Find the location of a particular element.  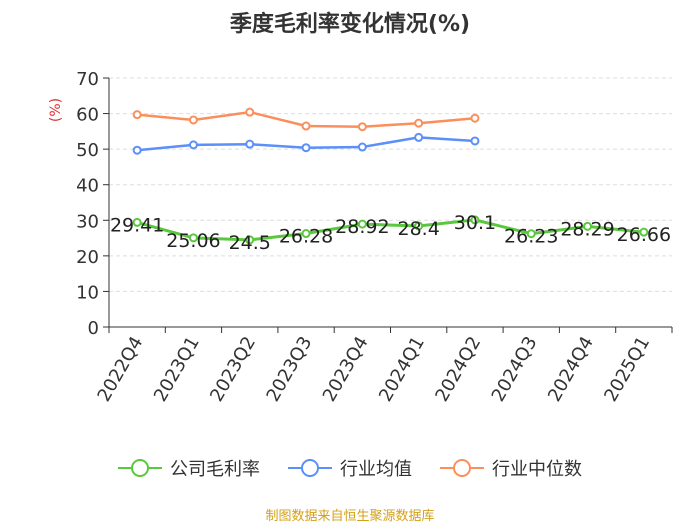

y-tick-label: 20 is located at coordinates (87, 257).